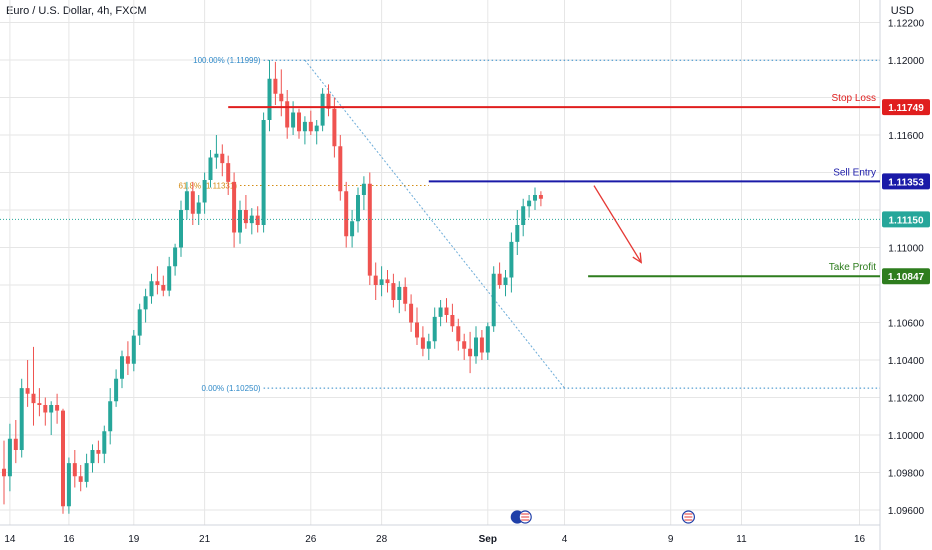 This screenshot has width=932, height=550. I want to click on level-price-label: 1.11749, so click(906, 108).